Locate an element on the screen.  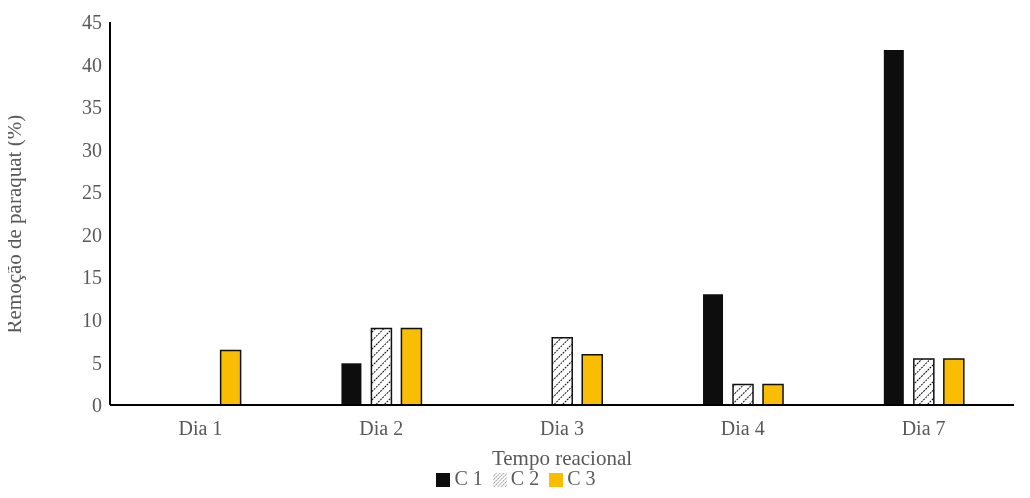
y-tick-label: 30 is located at coordinates (92, 149).